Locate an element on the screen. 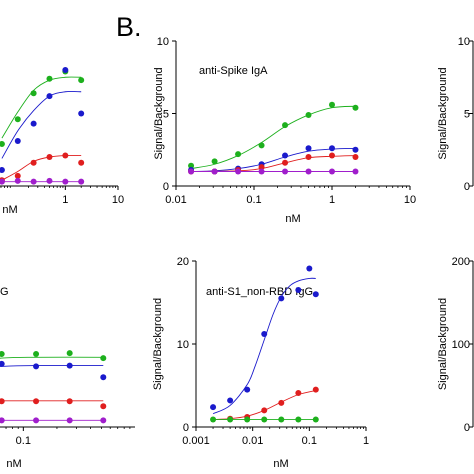 The width and height of the screenshot is (474, 474). y-tick-label: 5 is located at coordinates (166, 115).